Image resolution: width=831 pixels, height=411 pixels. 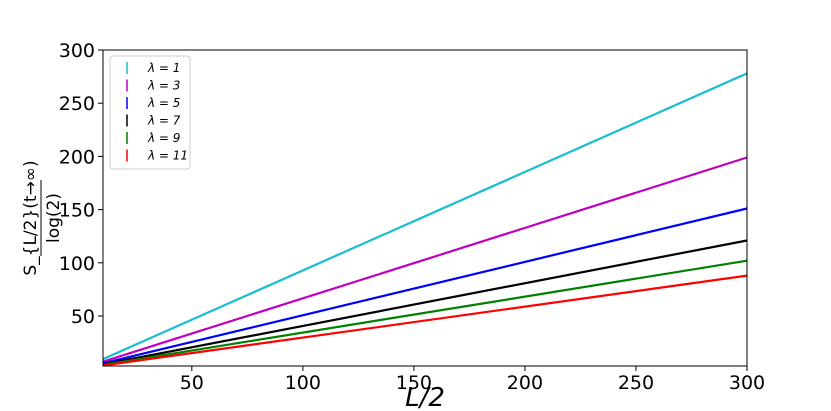 What do you see at coordinates (42, 217) in the screenshot?
I see `y-axis-label: S_{L/2}(t→∞) log(2)` at bounding box center [42, 217].